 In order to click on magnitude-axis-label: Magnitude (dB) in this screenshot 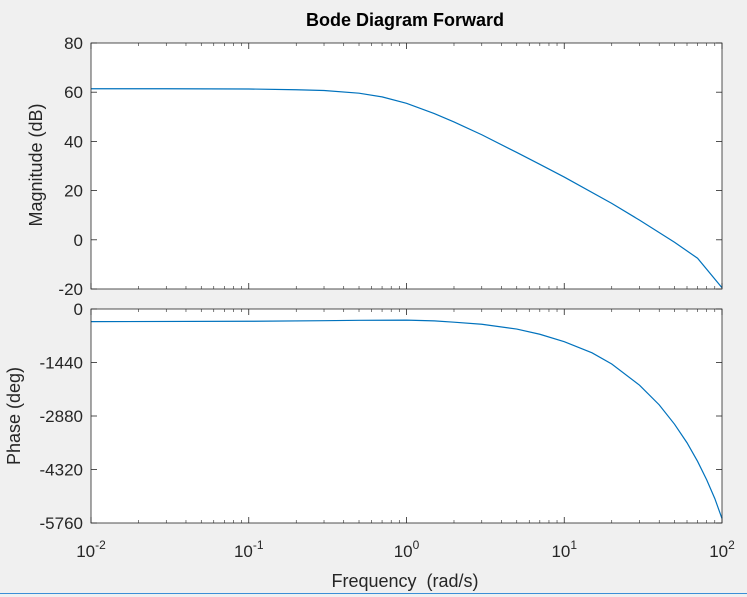, I will do `click(36, 164)`.